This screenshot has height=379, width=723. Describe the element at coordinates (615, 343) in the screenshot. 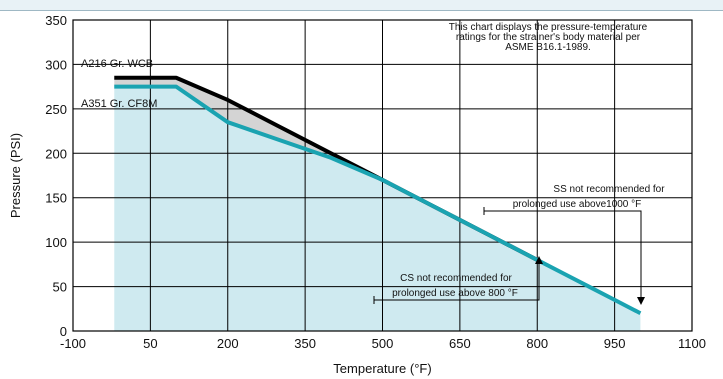

I see `x-tick-label: 950` at that location.